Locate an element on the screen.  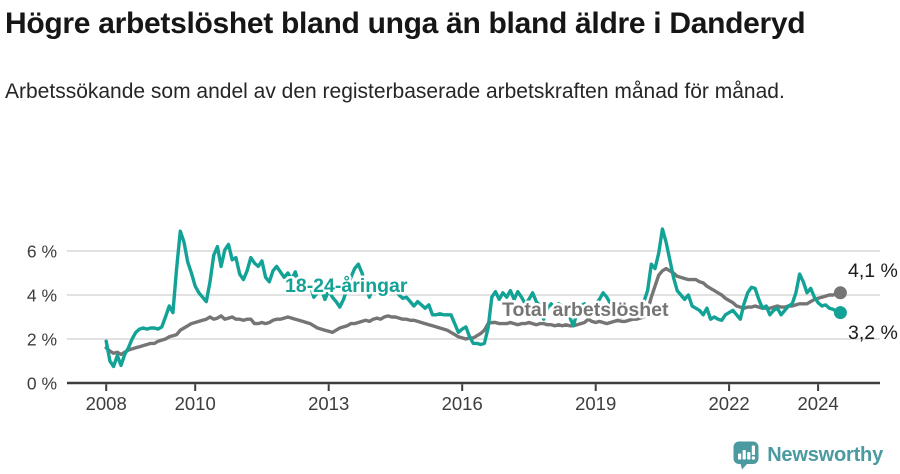
series-inline-label-1: 18-24-åringar is located at coordinates (346, 285).